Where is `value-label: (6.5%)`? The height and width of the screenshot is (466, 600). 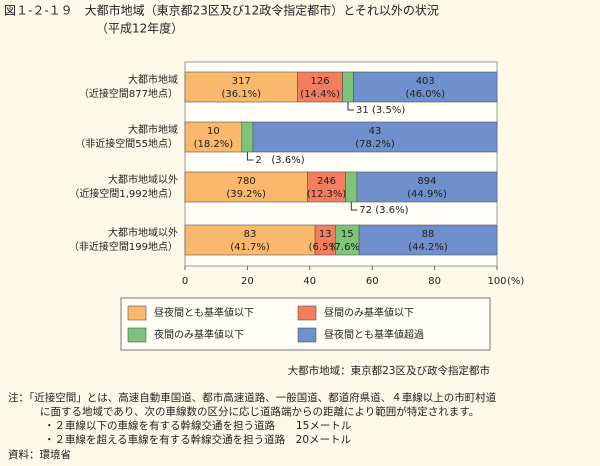 value-label: (6.5%) is located at coordinates (325, 247).